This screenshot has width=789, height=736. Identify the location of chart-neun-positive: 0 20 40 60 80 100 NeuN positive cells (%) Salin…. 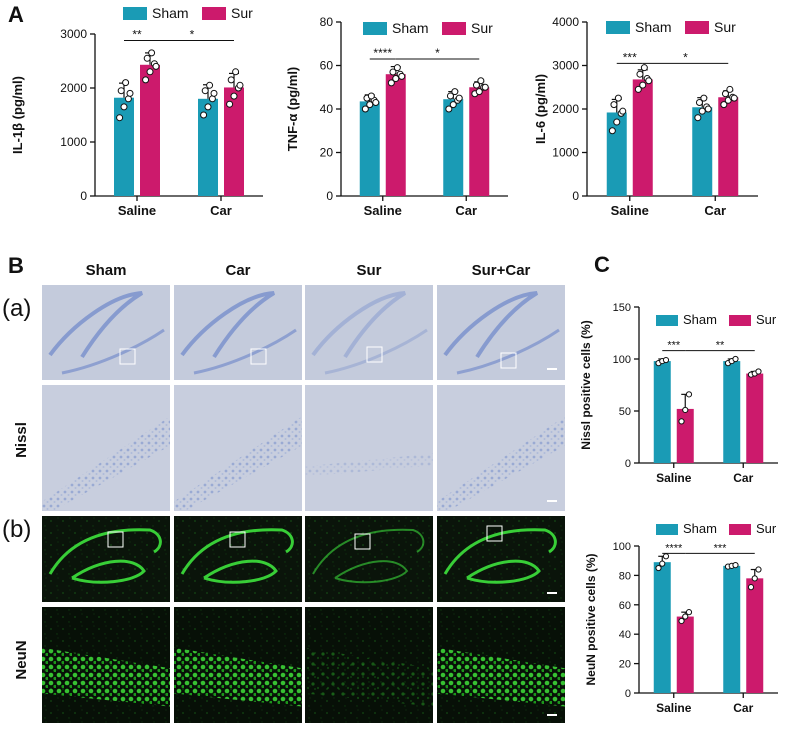
(681, 618).